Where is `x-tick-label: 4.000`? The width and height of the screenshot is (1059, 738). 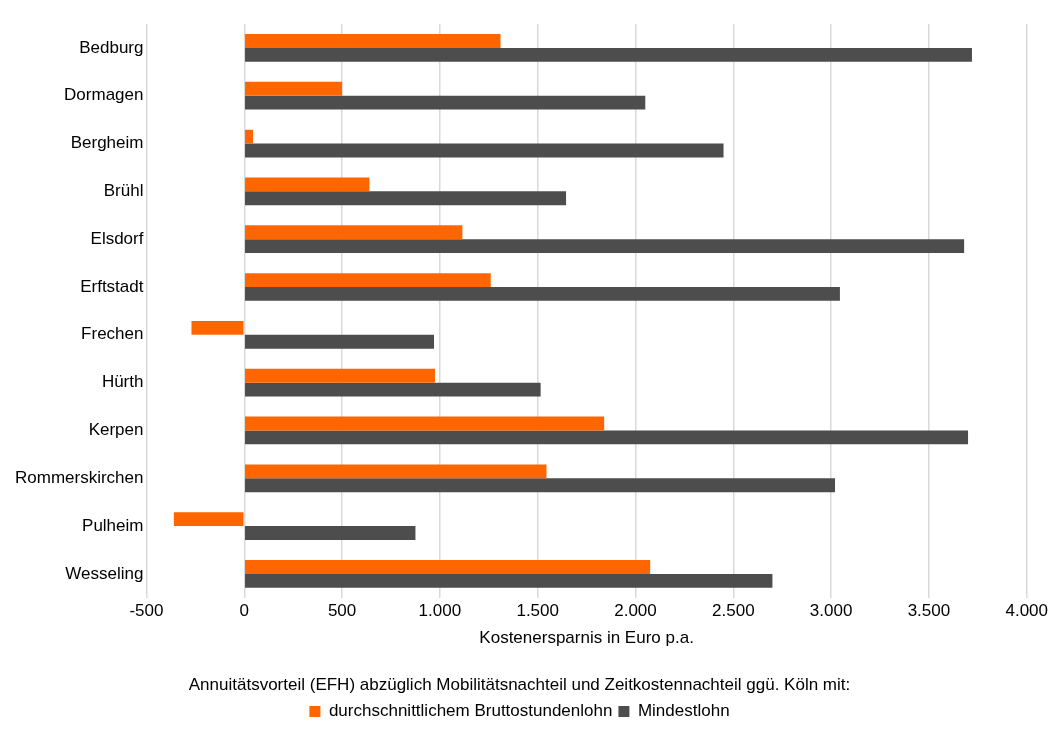 x-tick-label: 4.000 is located at coordinates (1026, 610).